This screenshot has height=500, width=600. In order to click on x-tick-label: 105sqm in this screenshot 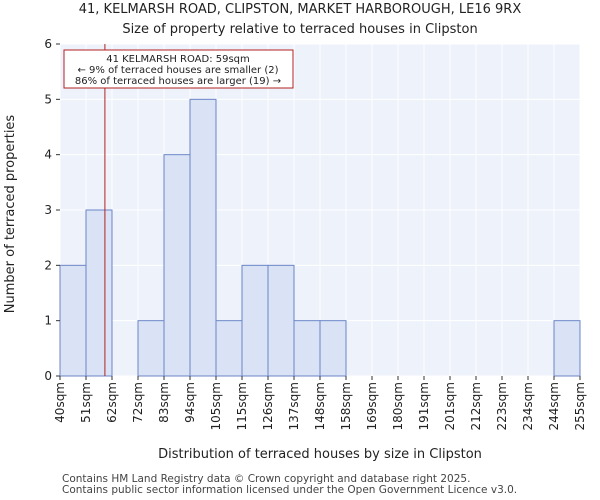, I will do `click(216, 406)`.